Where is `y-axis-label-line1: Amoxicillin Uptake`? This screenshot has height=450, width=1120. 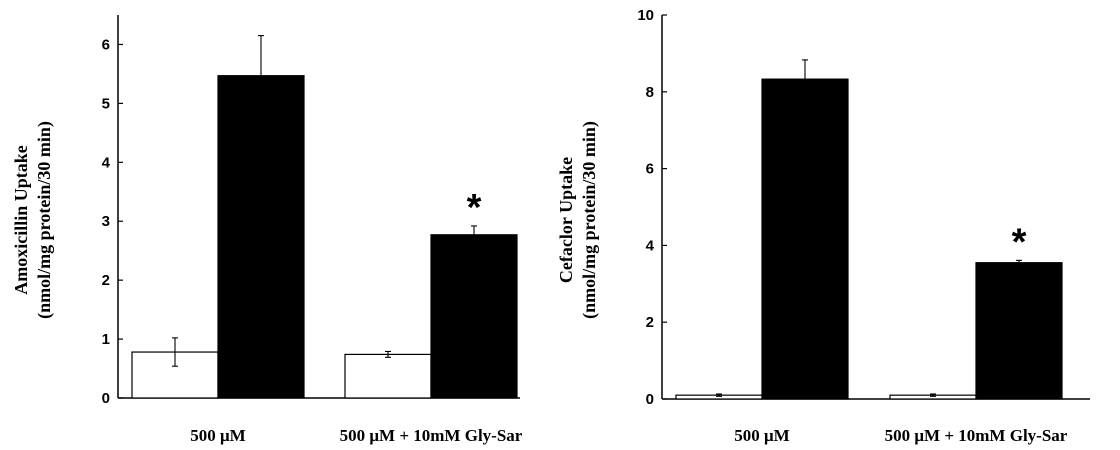
y-axis-label-line1: Amoxicillin Uptake is located at coordinates (21, 220).